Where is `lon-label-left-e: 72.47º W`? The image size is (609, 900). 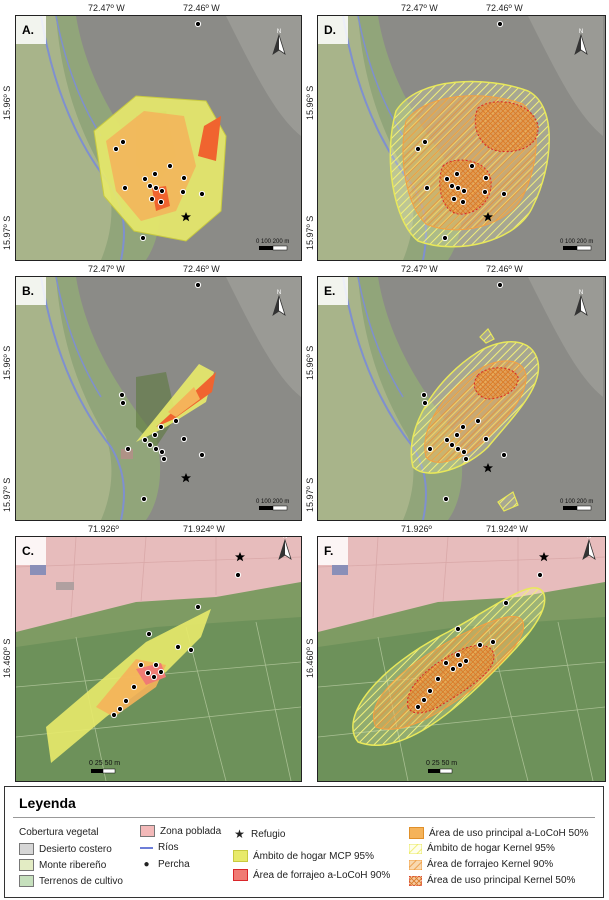
lon-label-left-e: 72.47º W is located at coordinates (419, 269).